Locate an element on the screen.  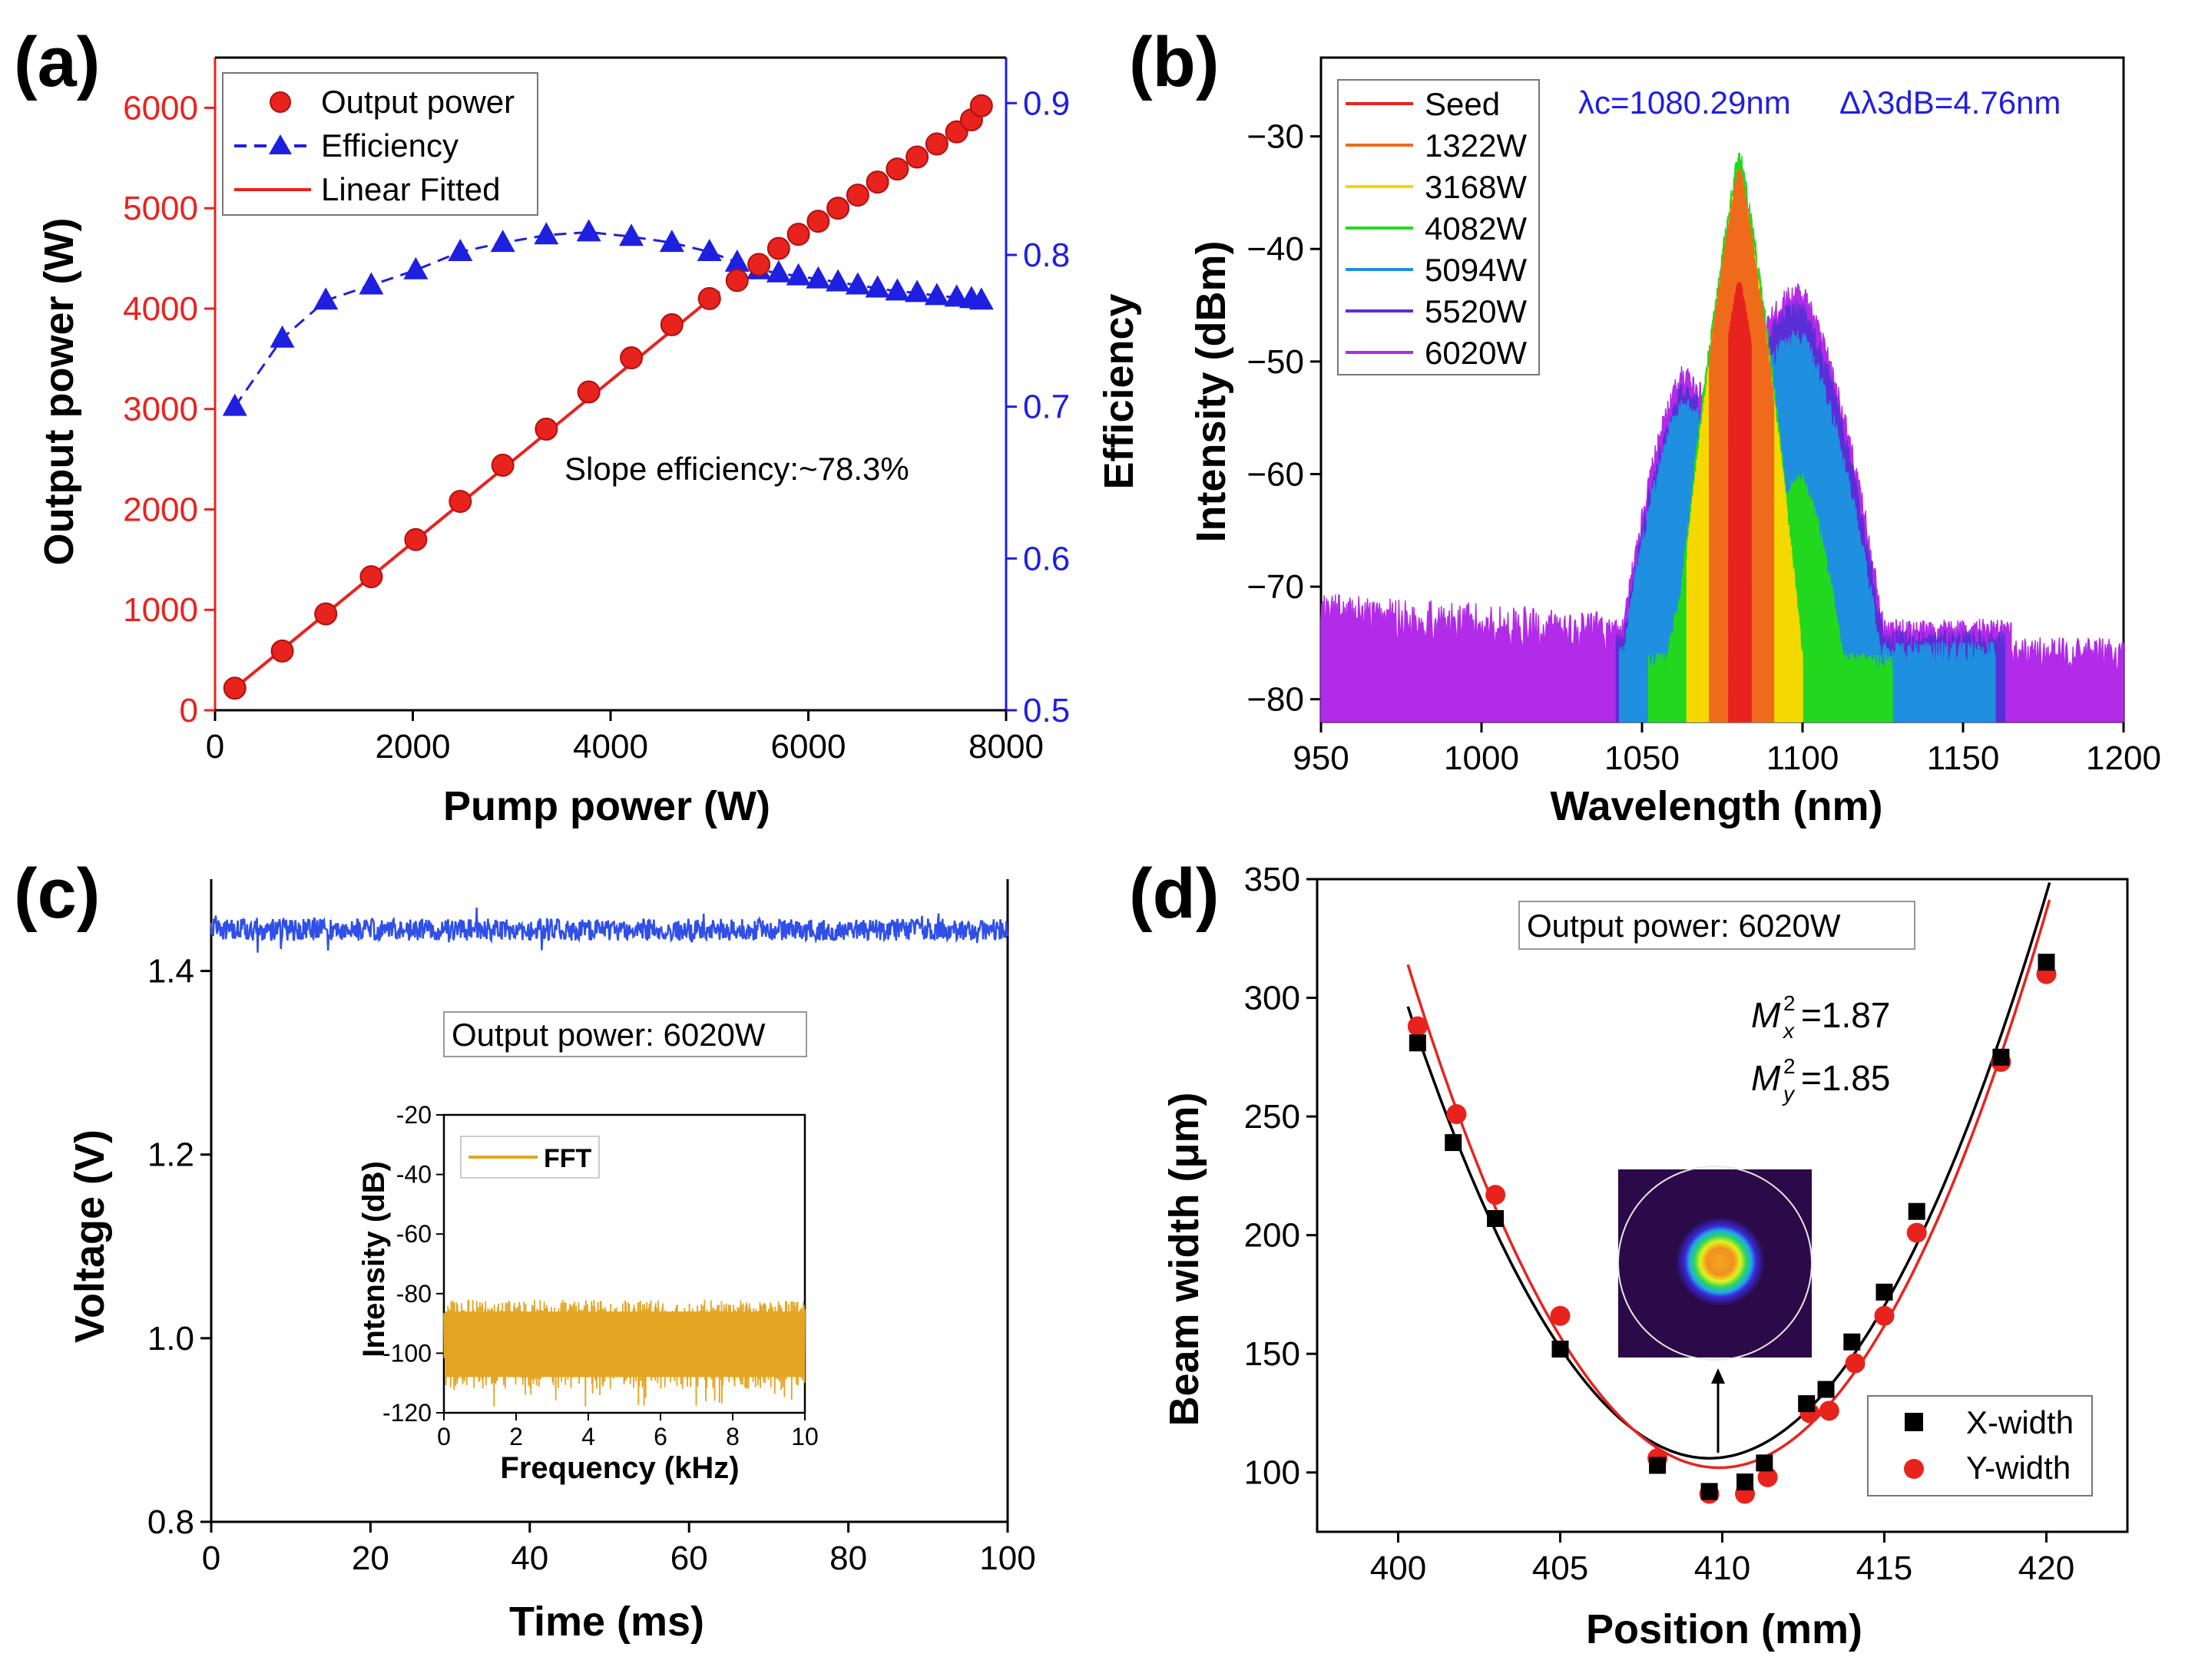
d-xtick-label: 400 is located at coordinates (1398, 1568).